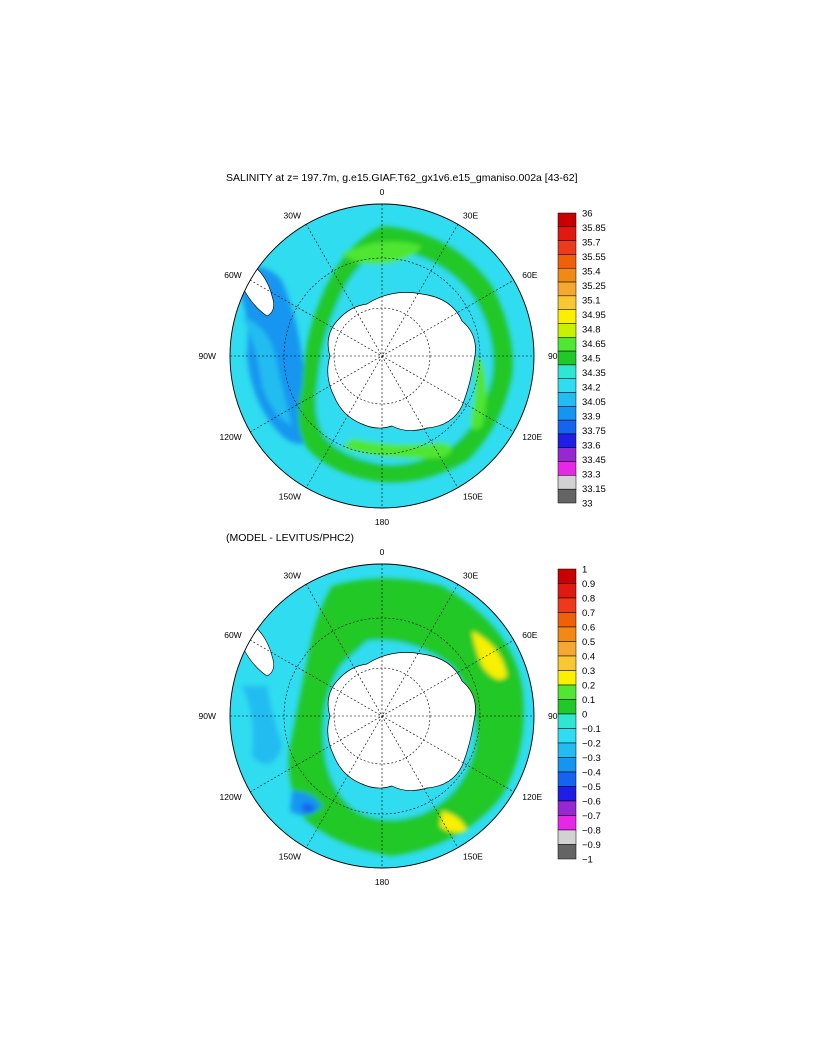 This screenshot has height=1055, width=818. Describe the element at coordinates (594, 460) in the screenshot. I see `colorbar-tick-label: 33.45` at that location.